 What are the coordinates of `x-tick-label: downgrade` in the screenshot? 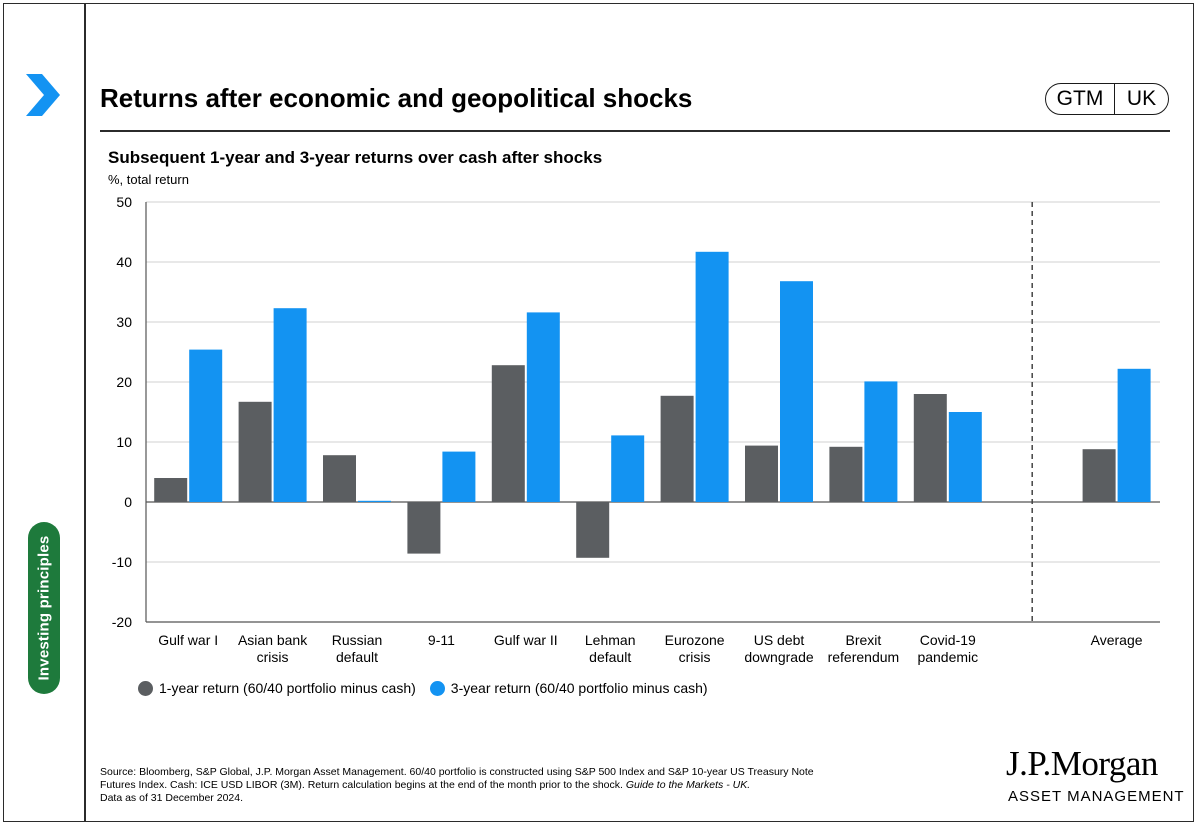 It's located at (778, 657).